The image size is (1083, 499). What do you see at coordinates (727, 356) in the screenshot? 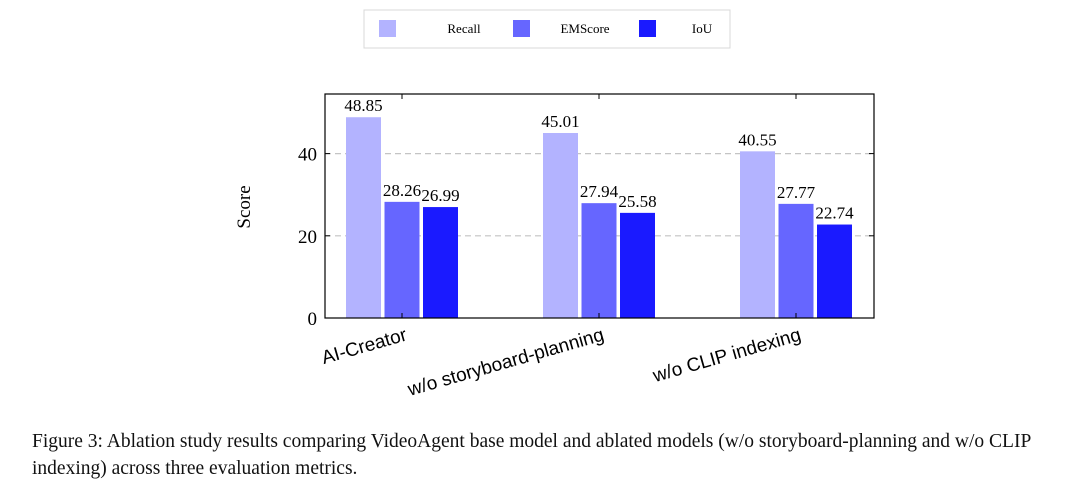
I see `x-tick-label: w/o CLIP indexing` at bounding box center [727, 356].